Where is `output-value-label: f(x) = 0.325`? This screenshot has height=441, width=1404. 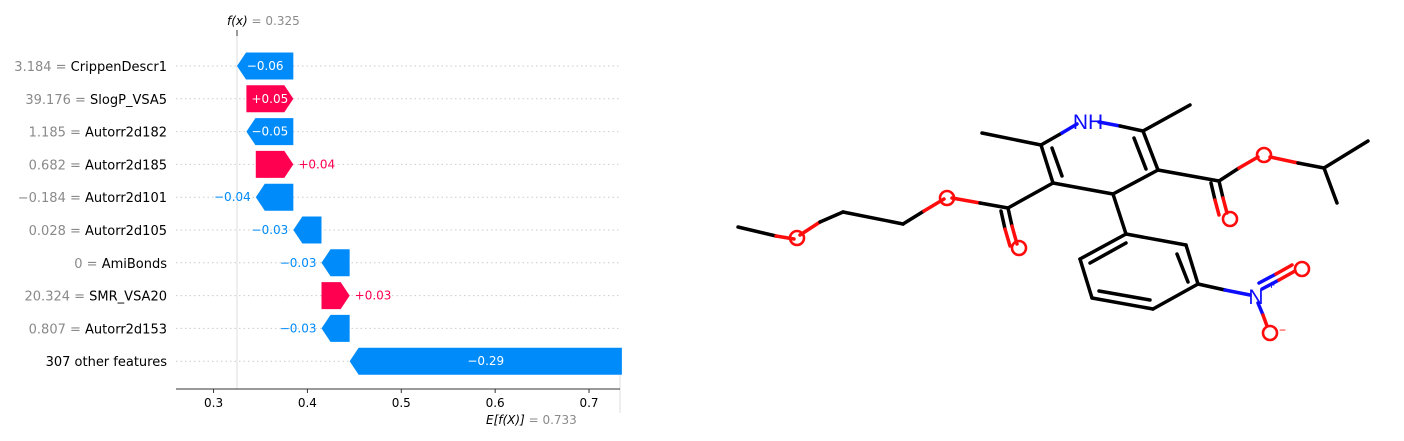 output-value-label: f(x) = 0.325 is located at coordinates (263, 21).